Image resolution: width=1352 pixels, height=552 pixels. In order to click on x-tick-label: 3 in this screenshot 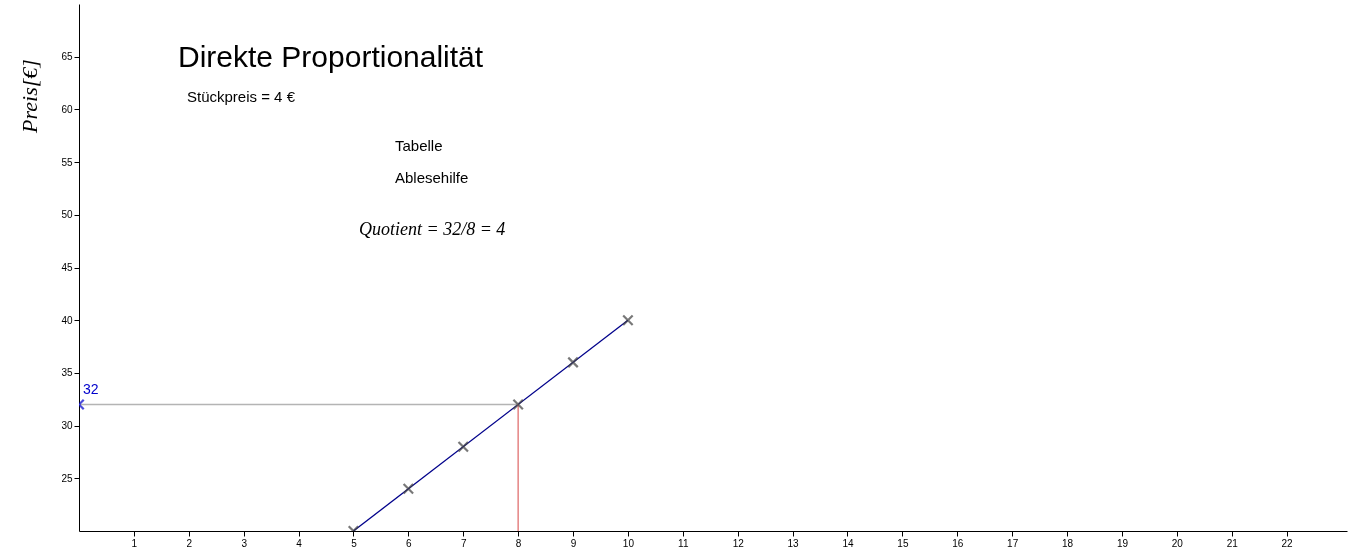, I will do `click(244, 543)`.